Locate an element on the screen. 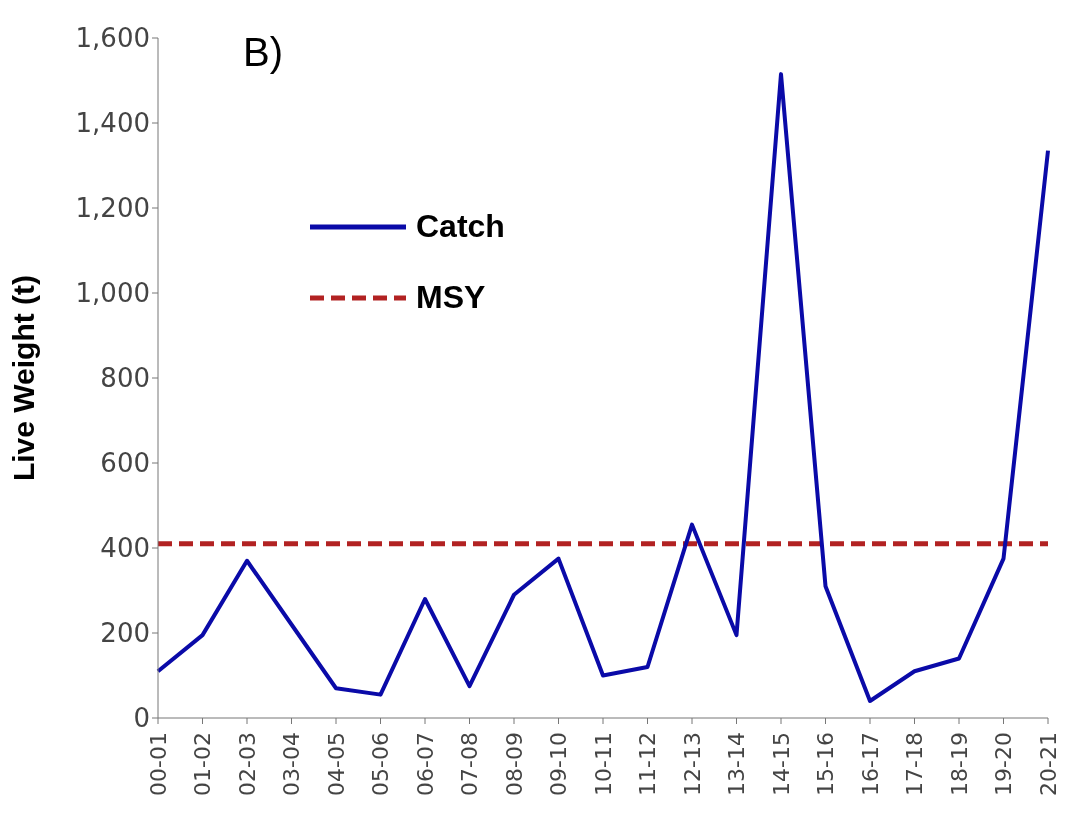  y-tick-label: 0 is located at coordinates (141, 718).